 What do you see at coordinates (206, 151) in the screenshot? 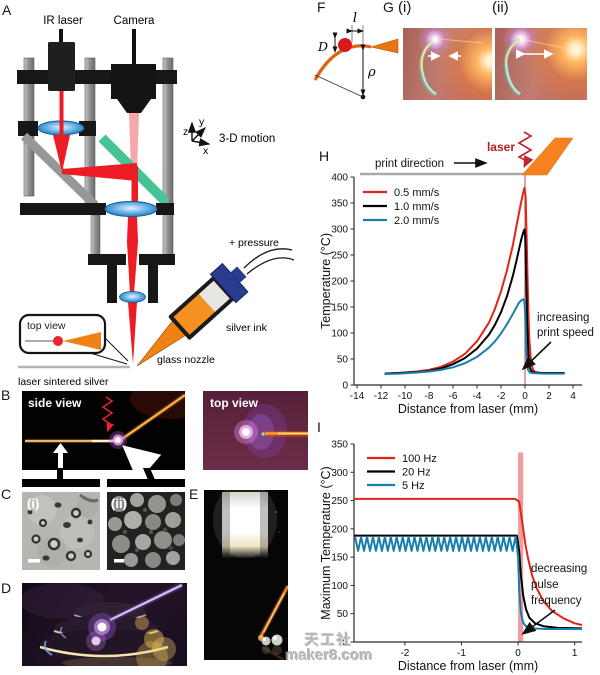
I see `axis-x-label: x` at bounding box center [206, 151].